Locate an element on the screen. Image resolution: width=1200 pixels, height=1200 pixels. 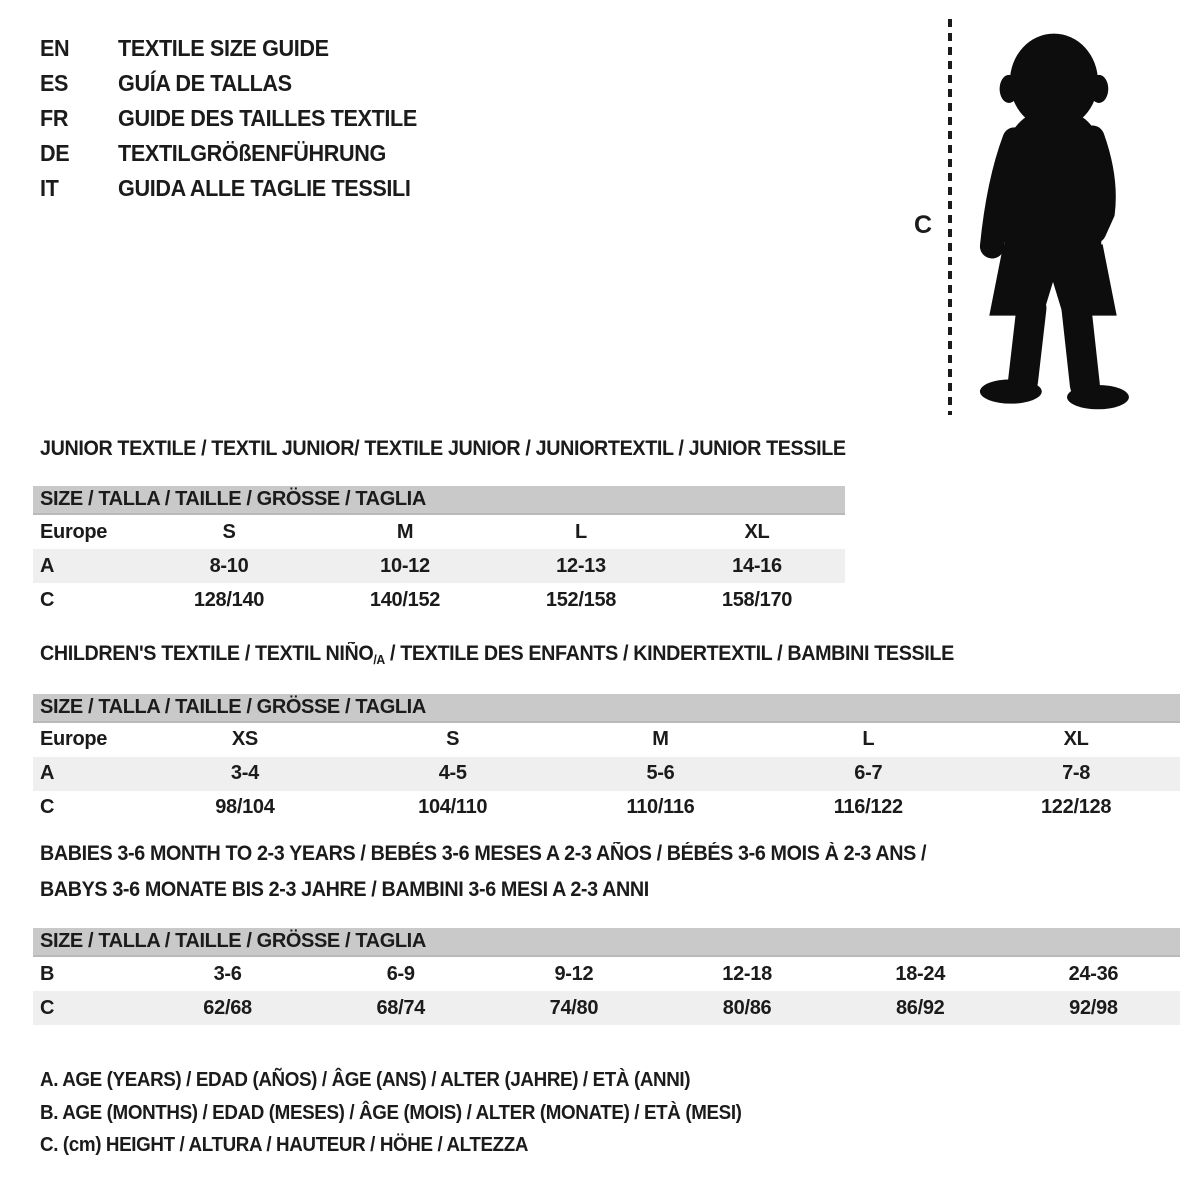
table-cell: 122/128 is located at coordinates (1076, 807).